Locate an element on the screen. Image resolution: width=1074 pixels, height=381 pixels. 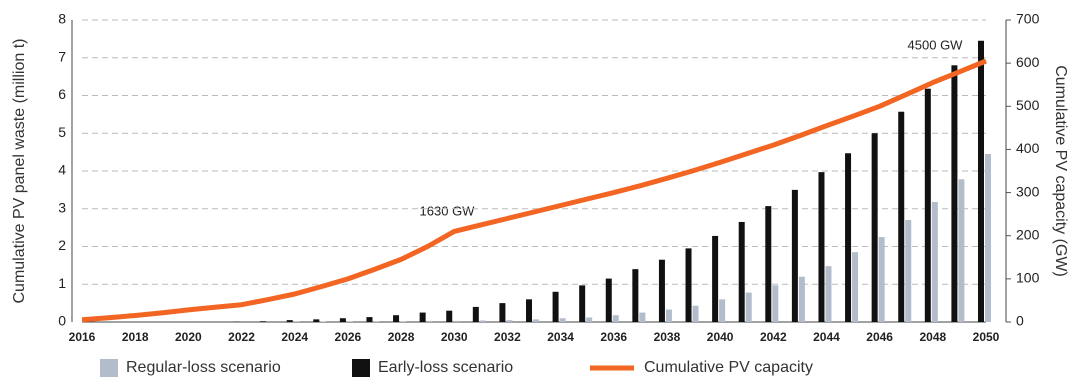
x-tick-label: 2024 is located at coordinates (294, 337).